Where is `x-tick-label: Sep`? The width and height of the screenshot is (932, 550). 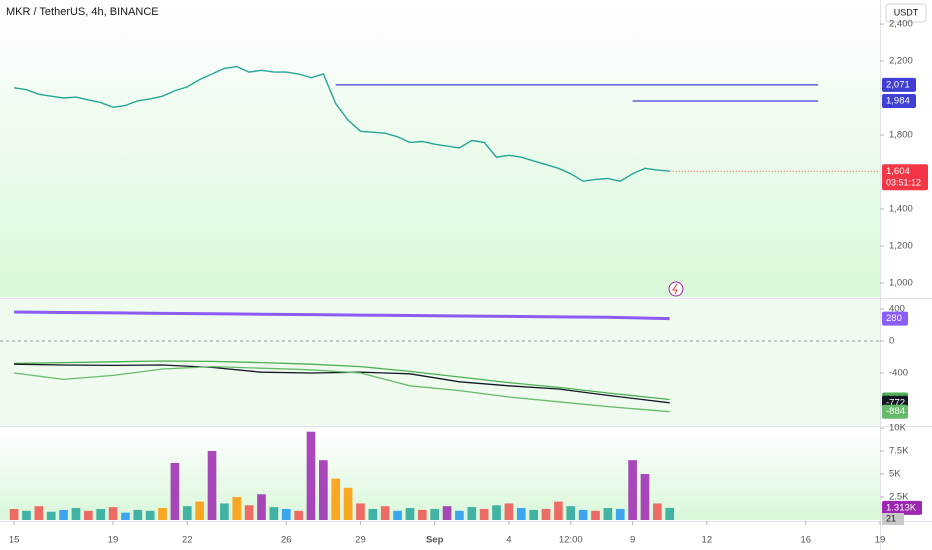 x-tick-label: Sep is located at coordinates (435, 540).